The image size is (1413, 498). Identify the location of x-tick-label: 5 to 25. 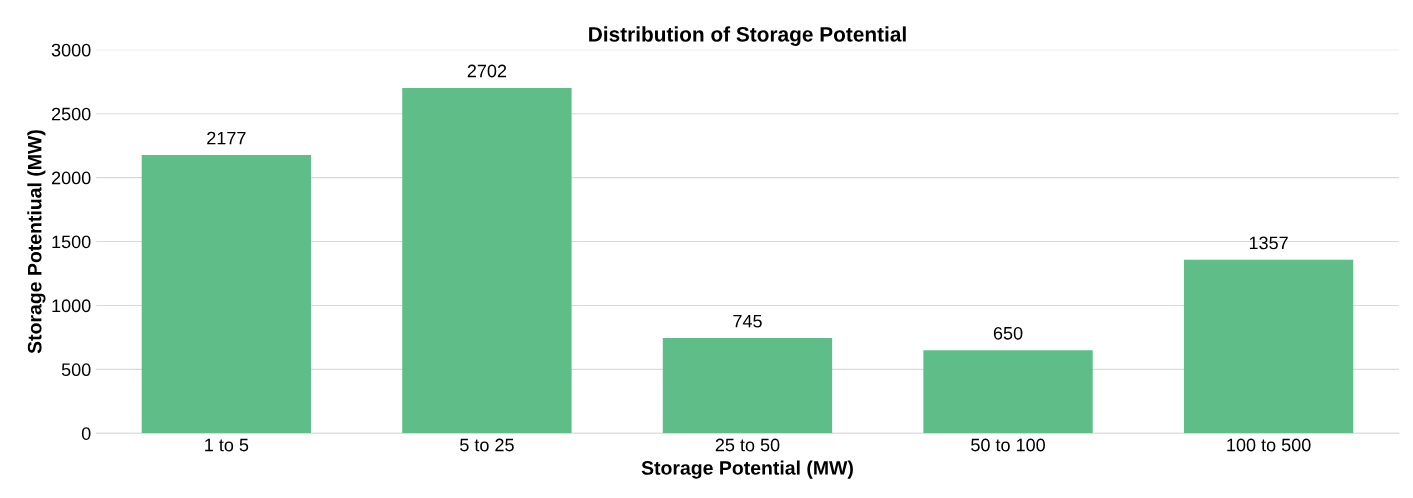
(487, 445).